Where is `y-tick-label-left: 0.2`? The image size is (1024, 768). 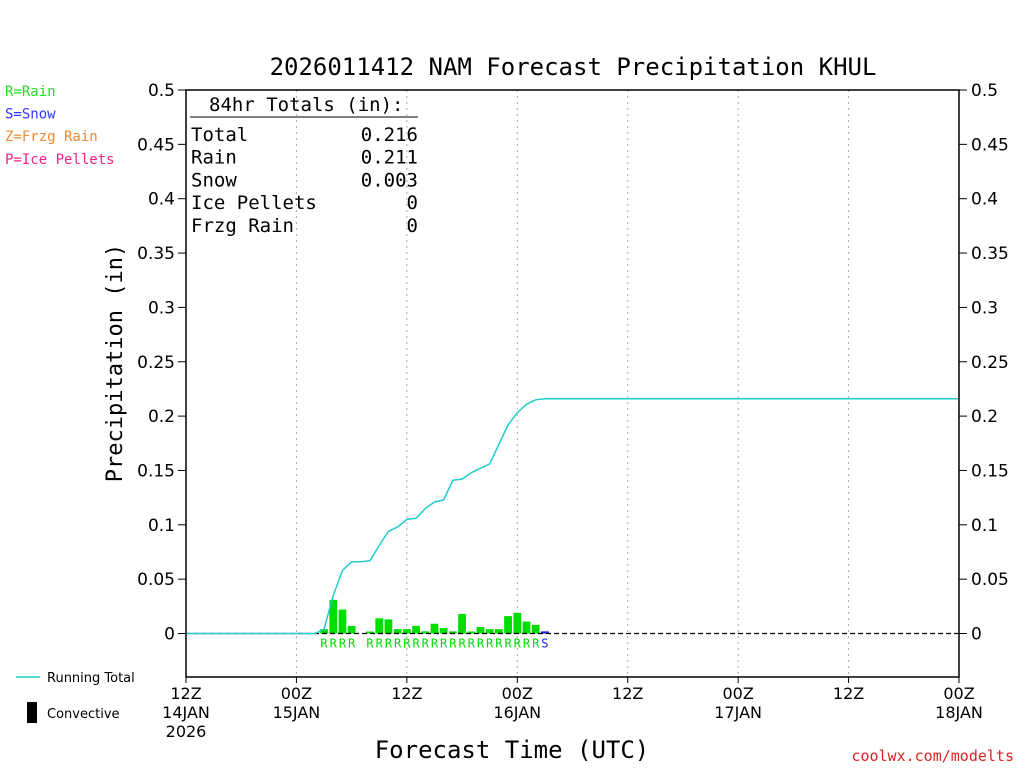 y-tick-label-left: 0.2 is located at coordinates (161, 417).